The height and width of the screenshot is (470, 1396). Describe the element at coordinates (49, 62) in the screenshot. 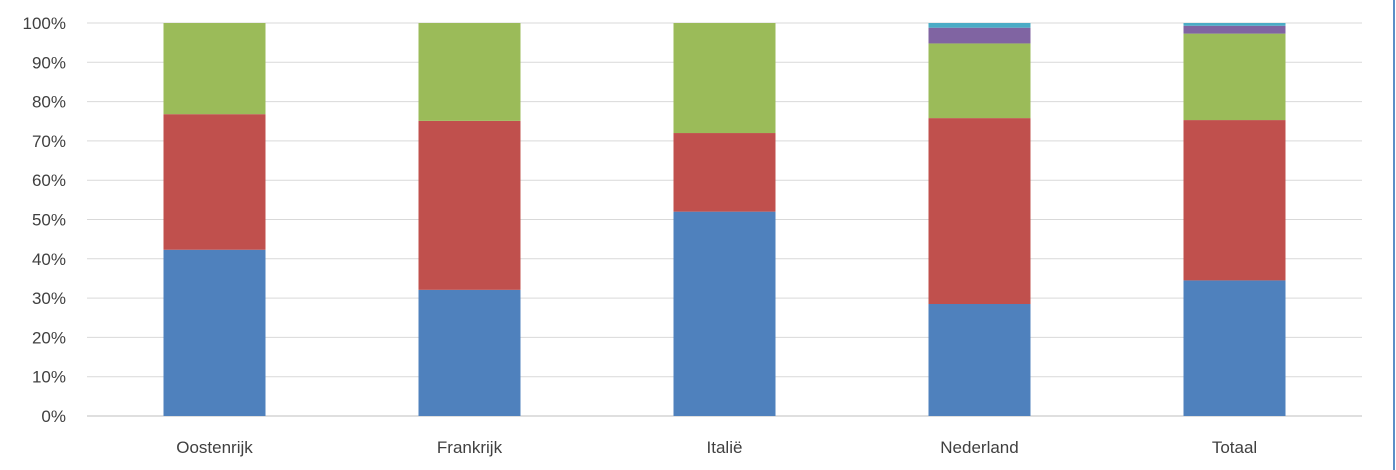

I see `y-tick-label: 90%` at that location.